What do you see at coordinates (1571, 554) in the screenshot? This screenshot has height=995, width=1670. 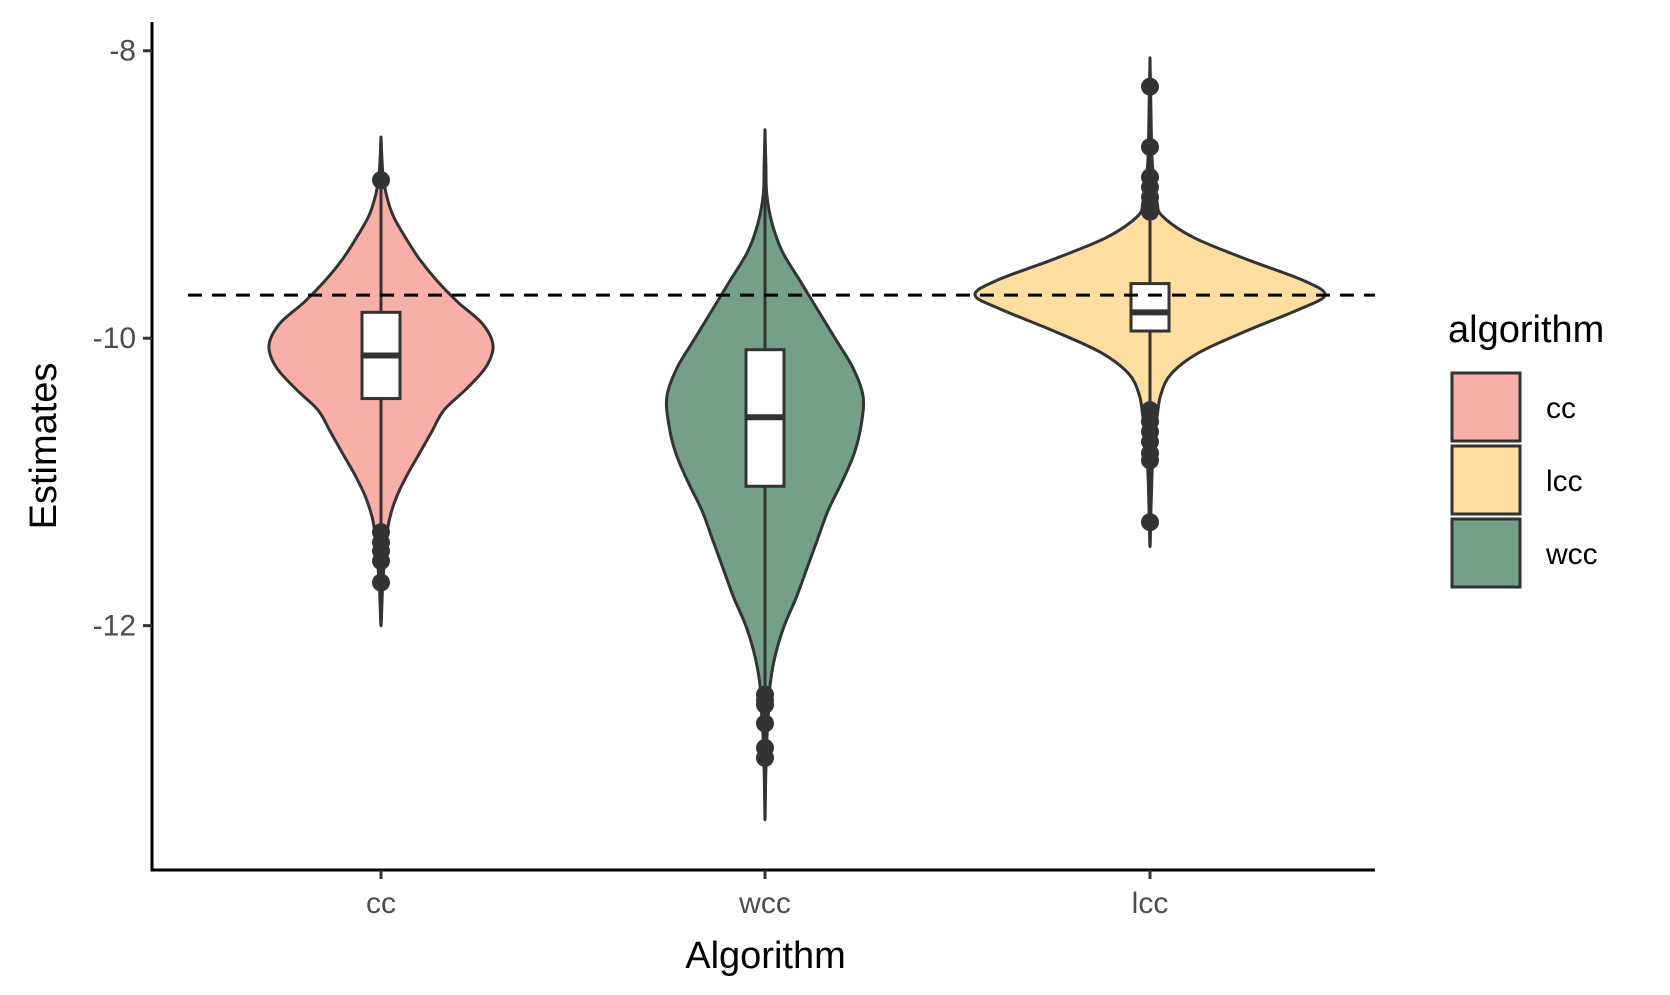 I see `legend-label-wcc: wcc` at bounding box center [1571, 554].